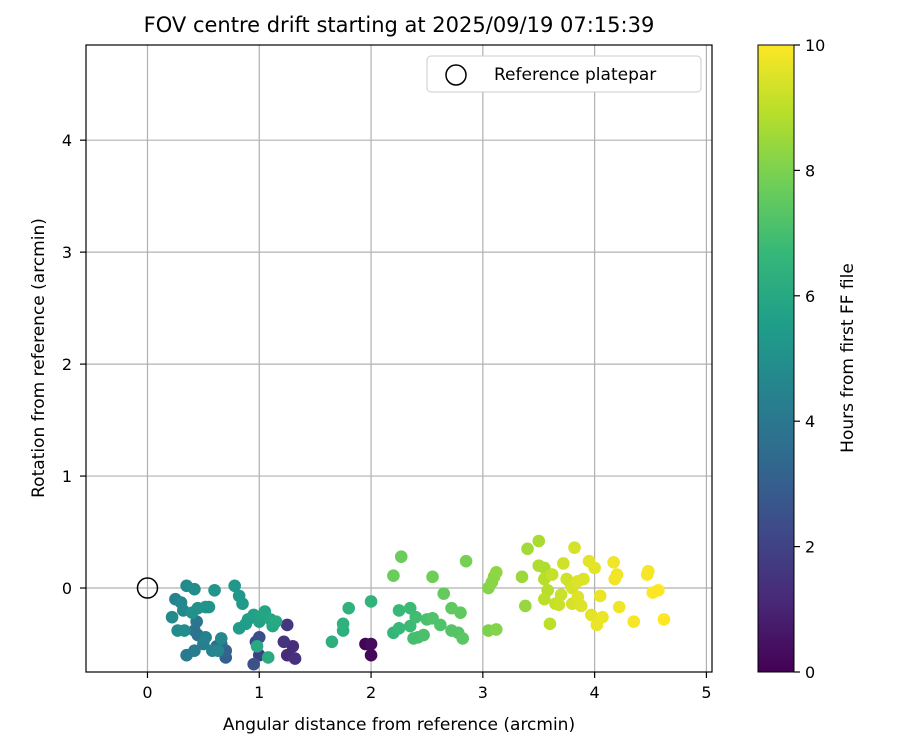  Describe the element at coordinates (67, 364) in the screenshot. I see `y-tick-label: 2` at that location.